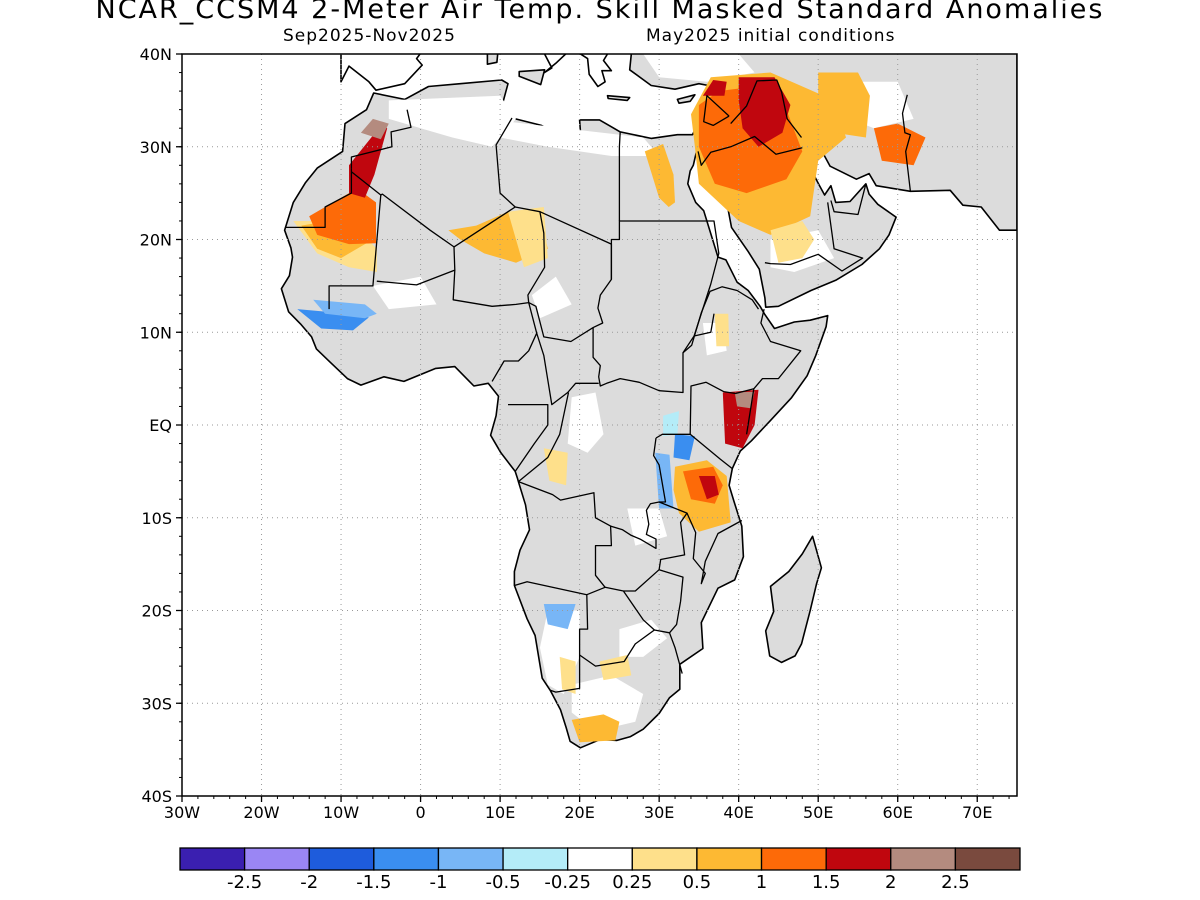 The width and height of the screenshot is (1200, 900). Describe the element at coordinates (156, 796) in the screenshot. I see `y-tick-label: 40S` at that location.